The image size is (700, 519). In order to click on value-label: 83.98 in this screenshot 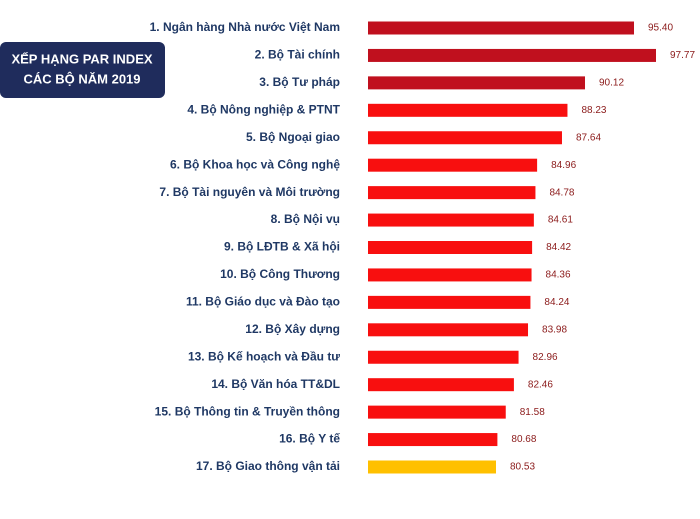, I will do `click(554, 329)`.